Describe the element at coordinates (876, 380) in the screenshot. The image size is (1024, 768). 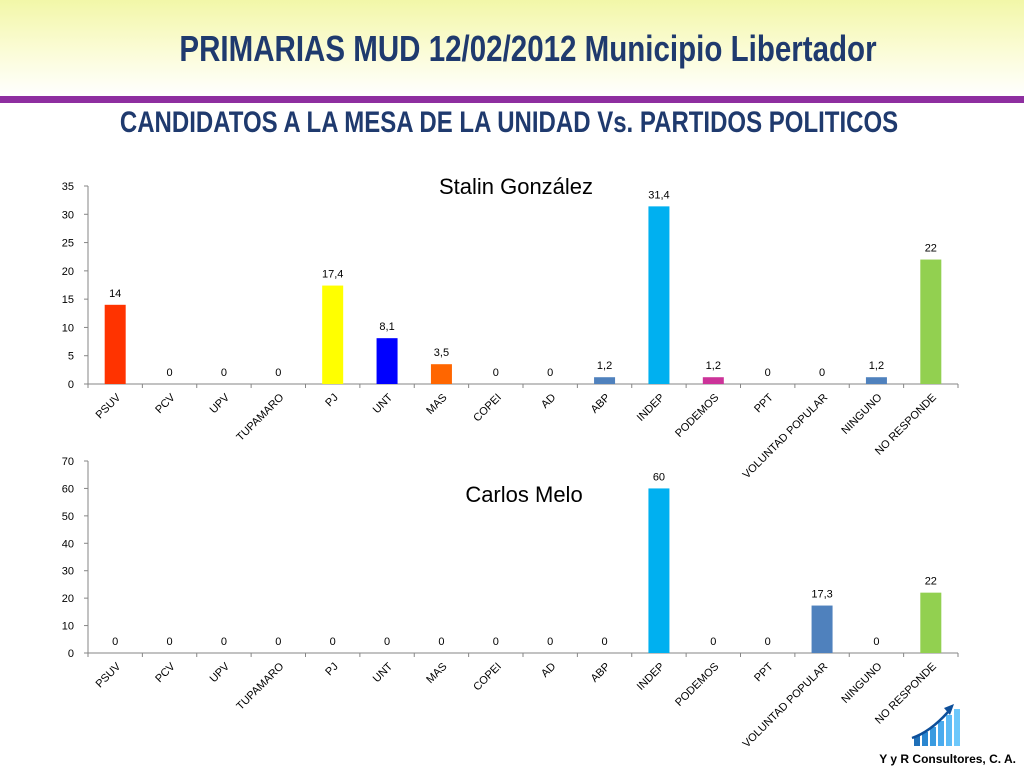
I see `chart1-bar-ninguno` at that location.